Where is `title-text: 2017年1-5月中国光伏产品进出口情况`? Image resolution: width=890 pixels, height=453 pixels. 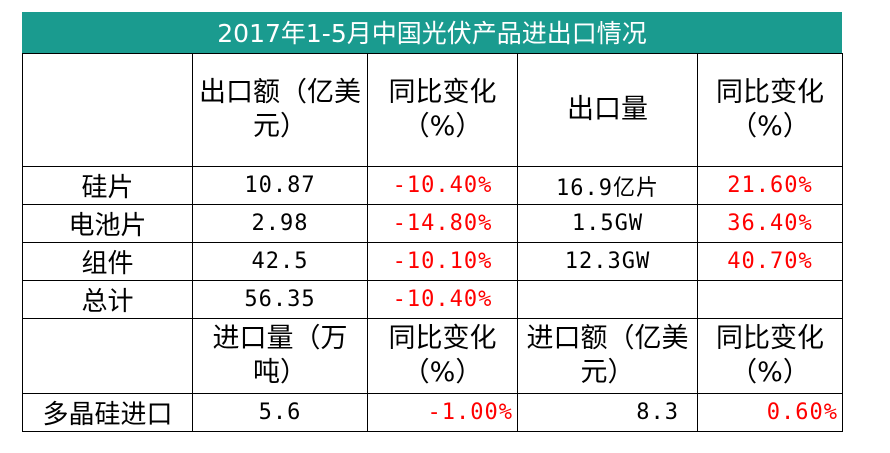
title-text: 2017年1-5月中国光伏产品进出口情况 is located at coordinates (432, 33).